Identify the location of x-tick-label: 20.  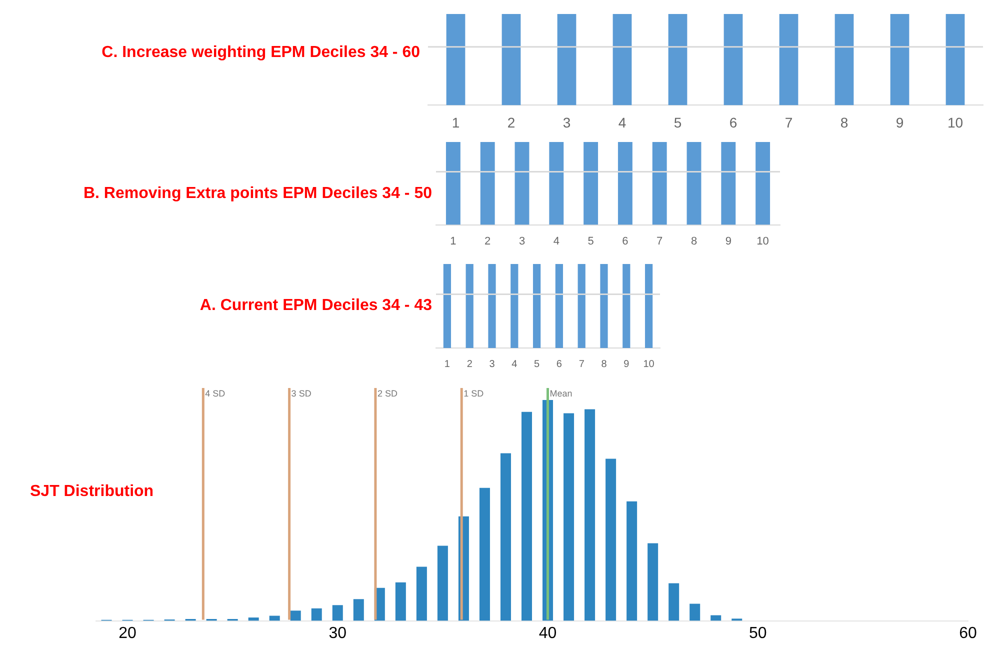
(127, 633).